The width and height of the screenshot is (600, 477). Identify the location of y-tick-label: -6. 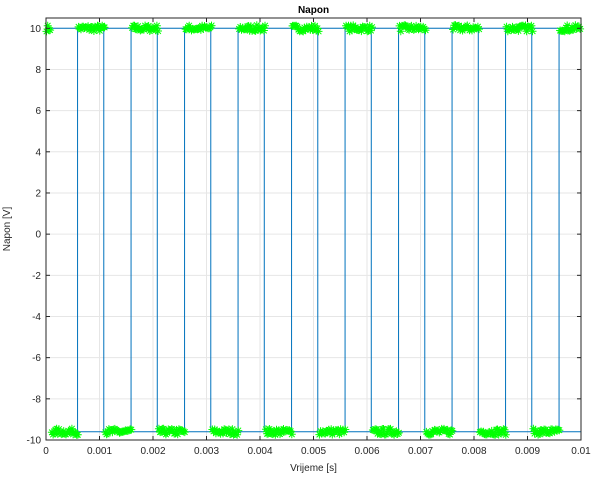
(36, 358).